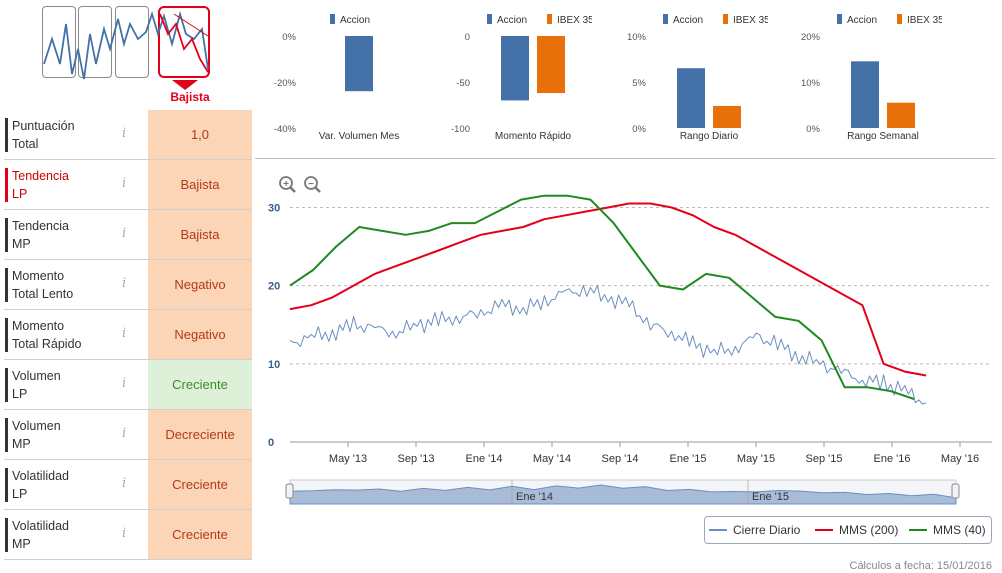 The image size is (1002, 573). I want to click on chart-rango-diario: Accion IBEX 35 10% 5% 0% Rango Diario, so click(697, 78).